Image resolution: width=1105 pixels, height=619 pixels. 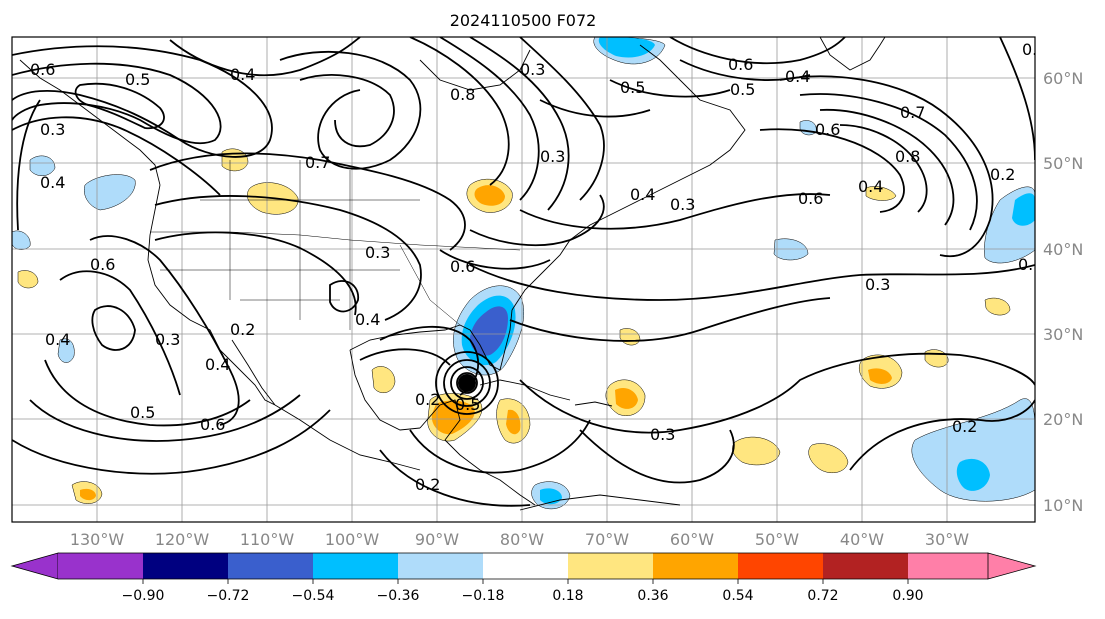 I want to click on latitude-labels: 60°N 50°N 40°N 30°N 20°N 10°N, so click(x=1063, y=292).